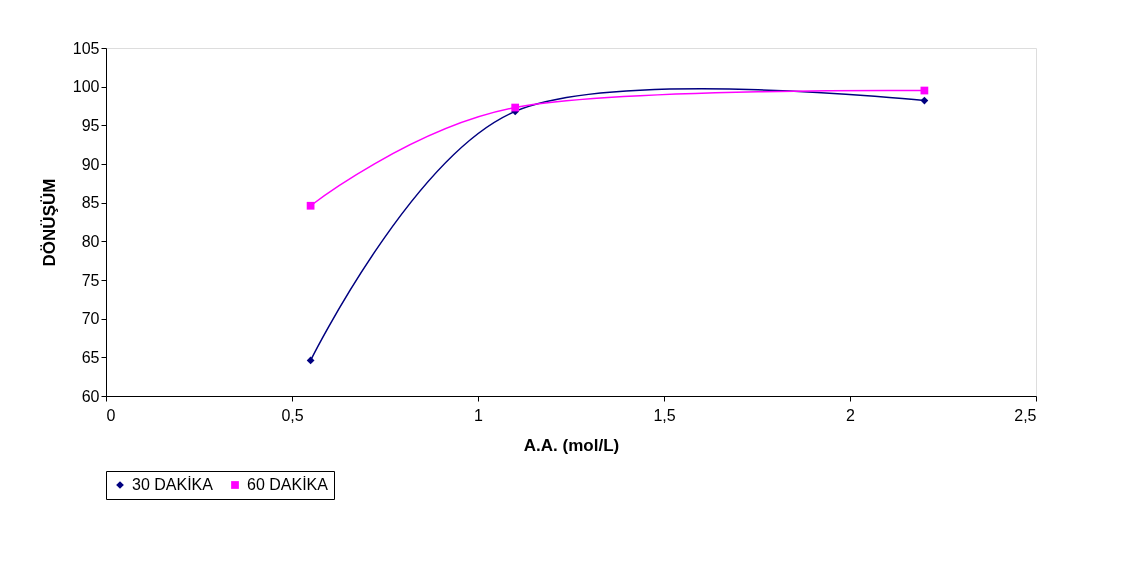 This screenshot has width=1127, height=576. Describe the element at coordinates (90, 164) in the screenshot. I see `y-tick-label: 90` at that location.